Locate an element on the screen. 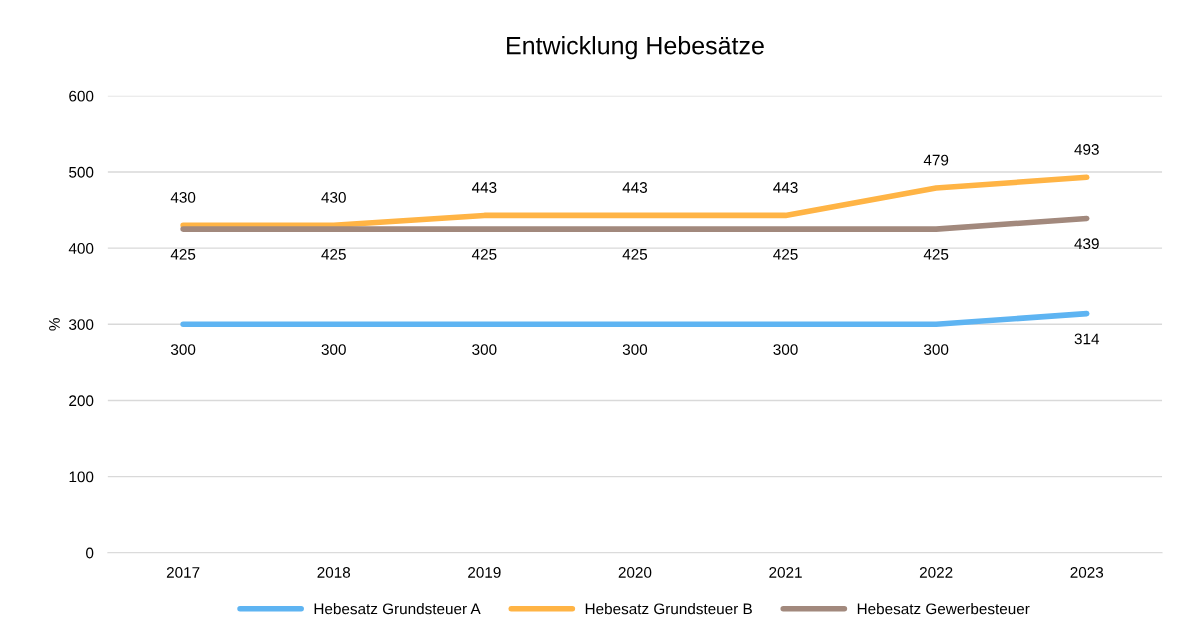  y-tick-label: 100 is located at coordinates (81, 477).